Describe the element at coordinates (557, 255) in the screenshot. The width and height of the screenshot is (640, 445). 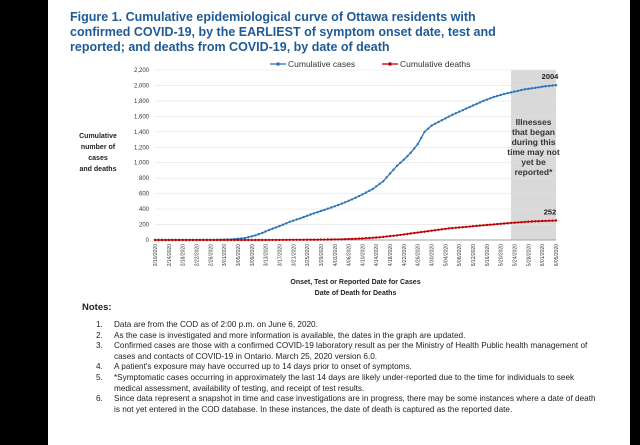
I see `x-tick-label: 6/05/2020` at that location.